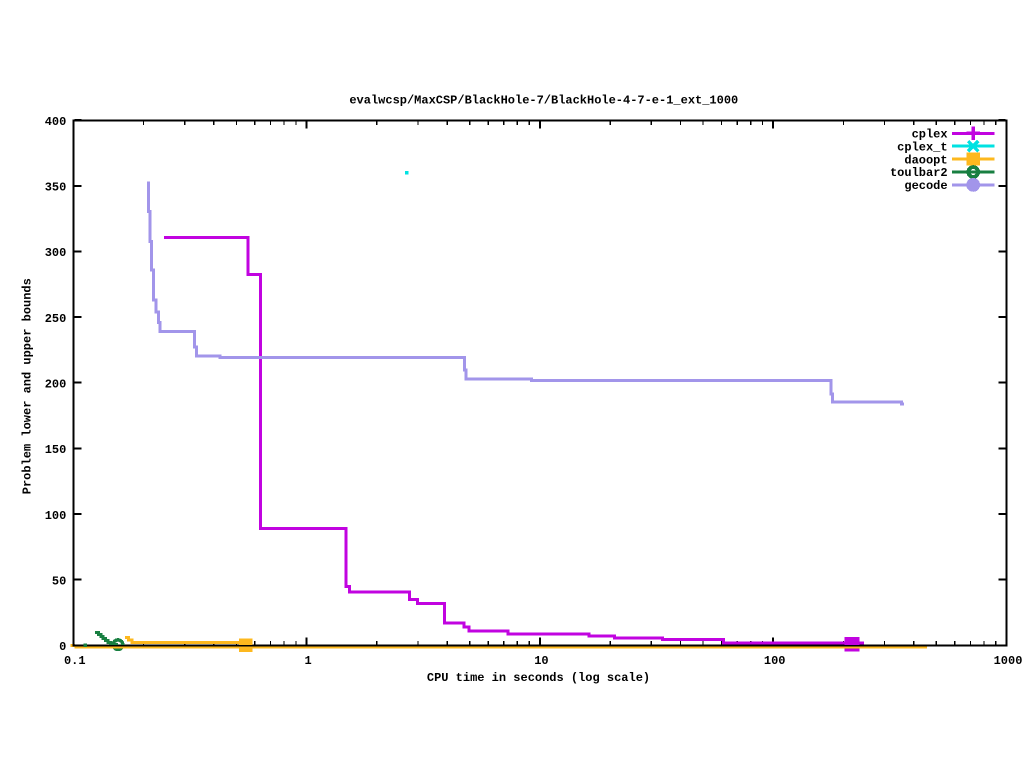  I want to click on svg-text: 1, so click(307, 661).